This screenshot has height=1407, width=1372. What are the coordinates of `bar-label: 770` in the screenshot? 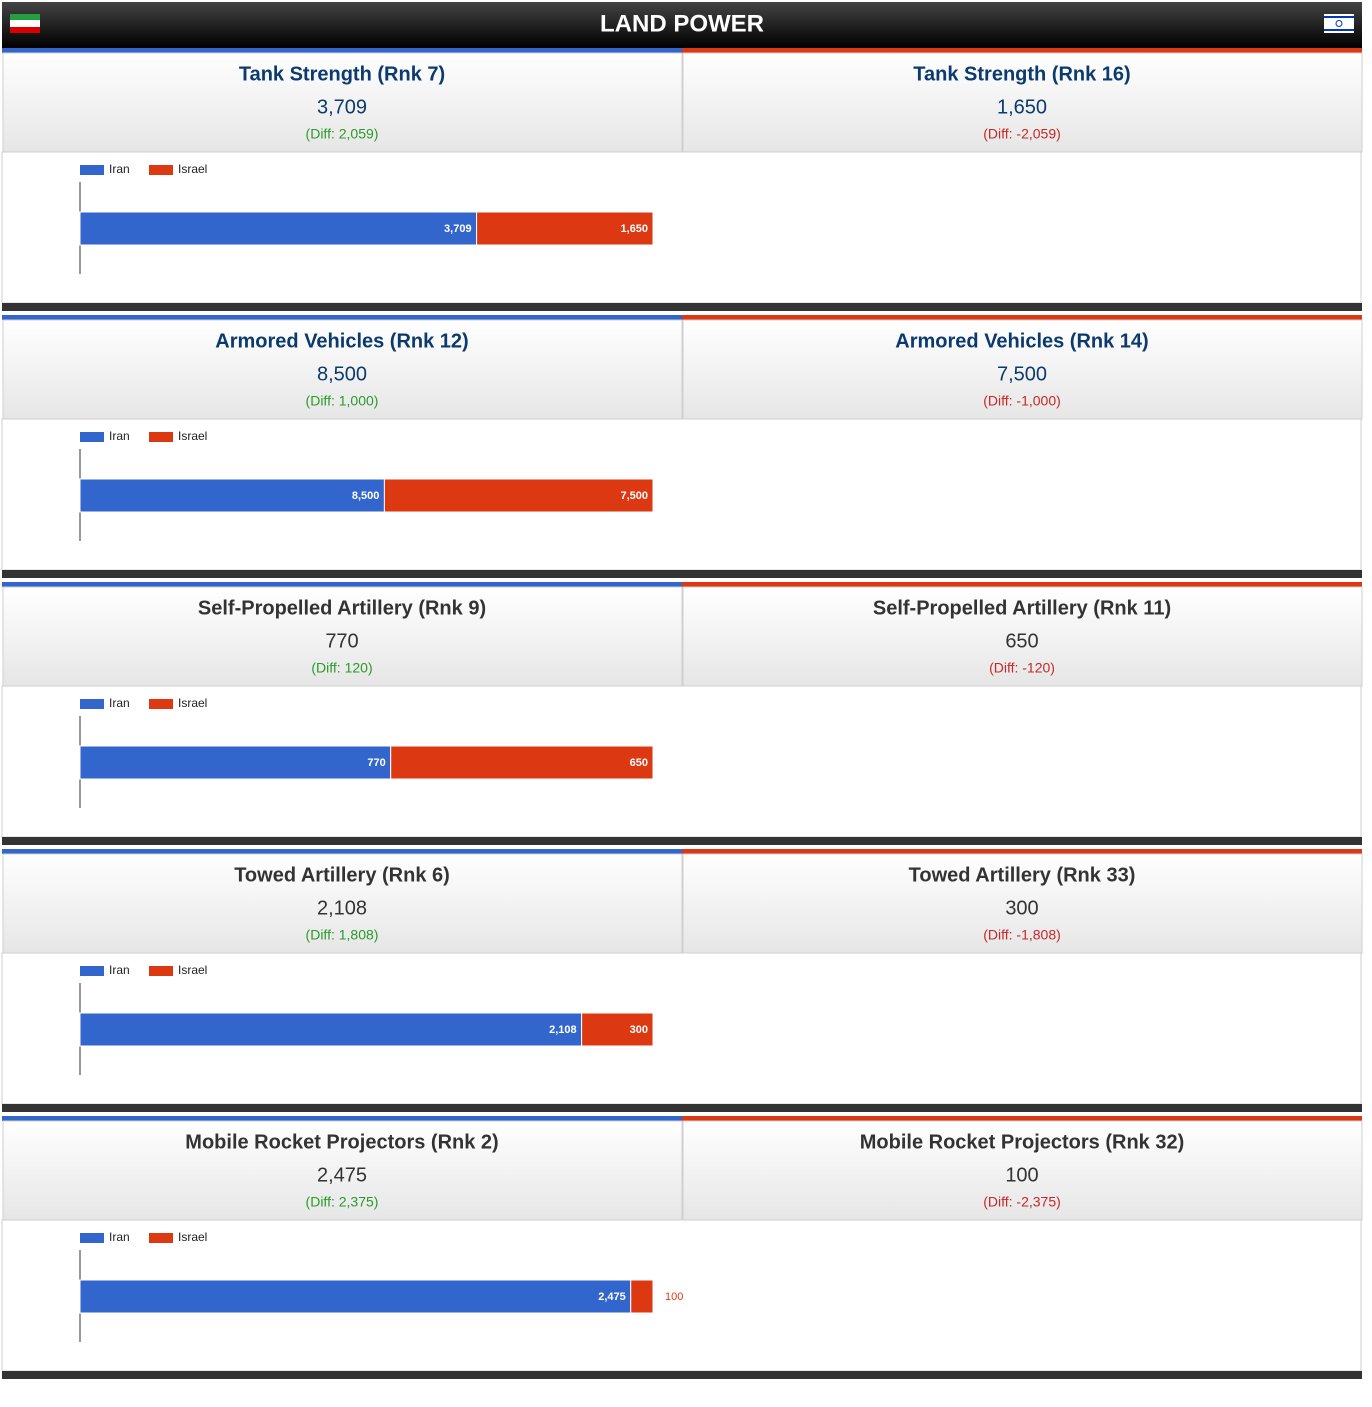 It's located at (376, 763).